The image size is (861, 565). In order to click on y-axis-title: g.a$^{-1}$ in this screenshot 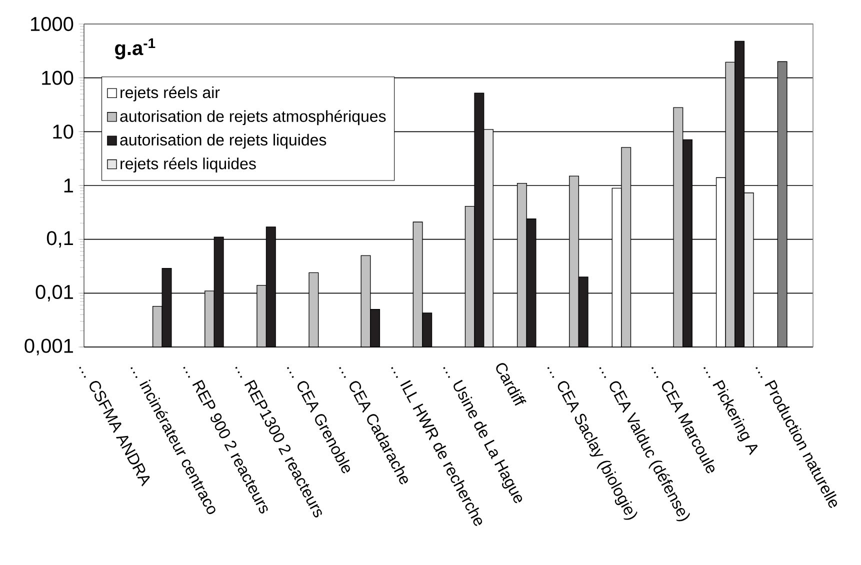, I will do `click(135, 49)`.